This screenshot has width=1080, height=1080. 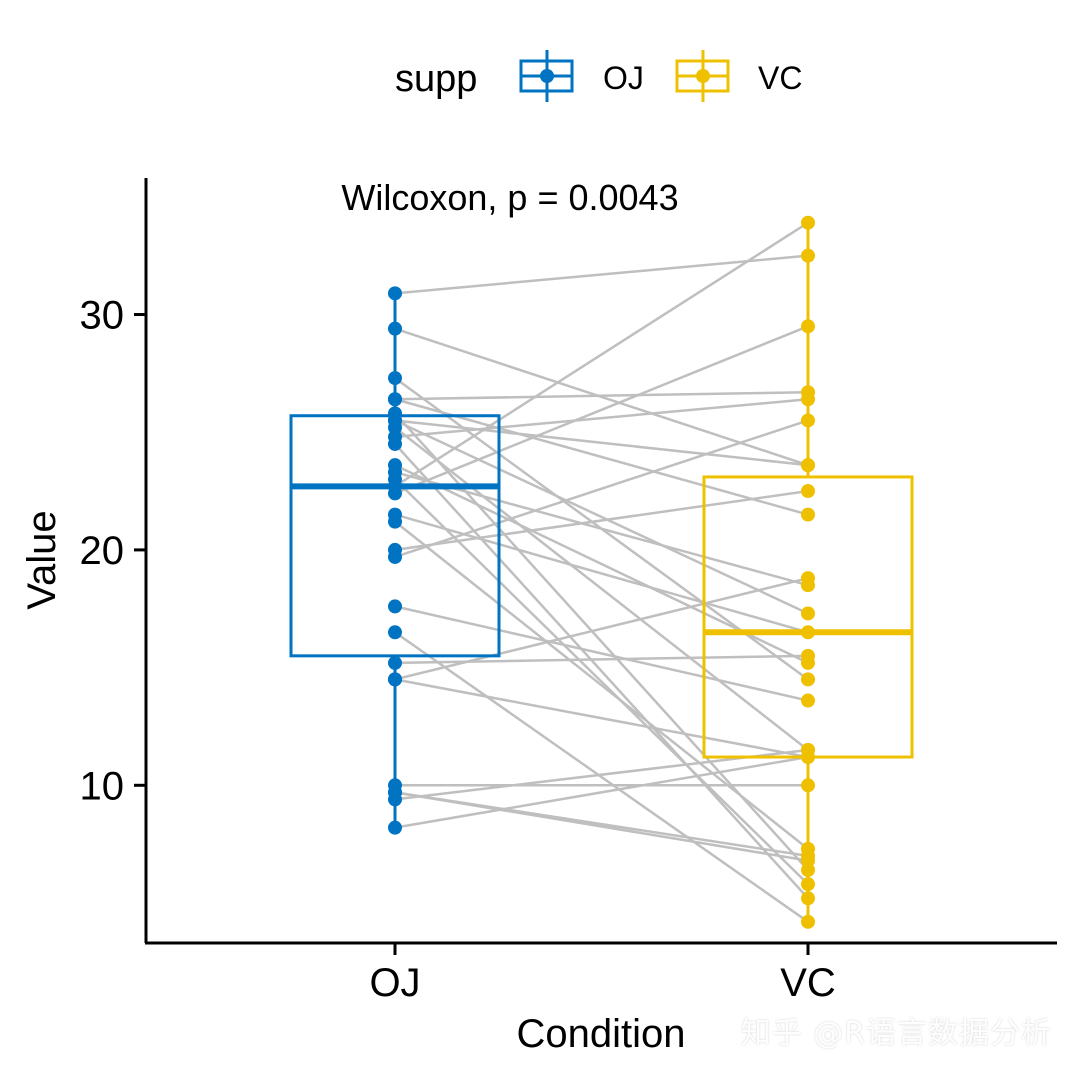 I want to click on watermark: 知乎 @R语言数据分析, so click(x=896, y=1033).